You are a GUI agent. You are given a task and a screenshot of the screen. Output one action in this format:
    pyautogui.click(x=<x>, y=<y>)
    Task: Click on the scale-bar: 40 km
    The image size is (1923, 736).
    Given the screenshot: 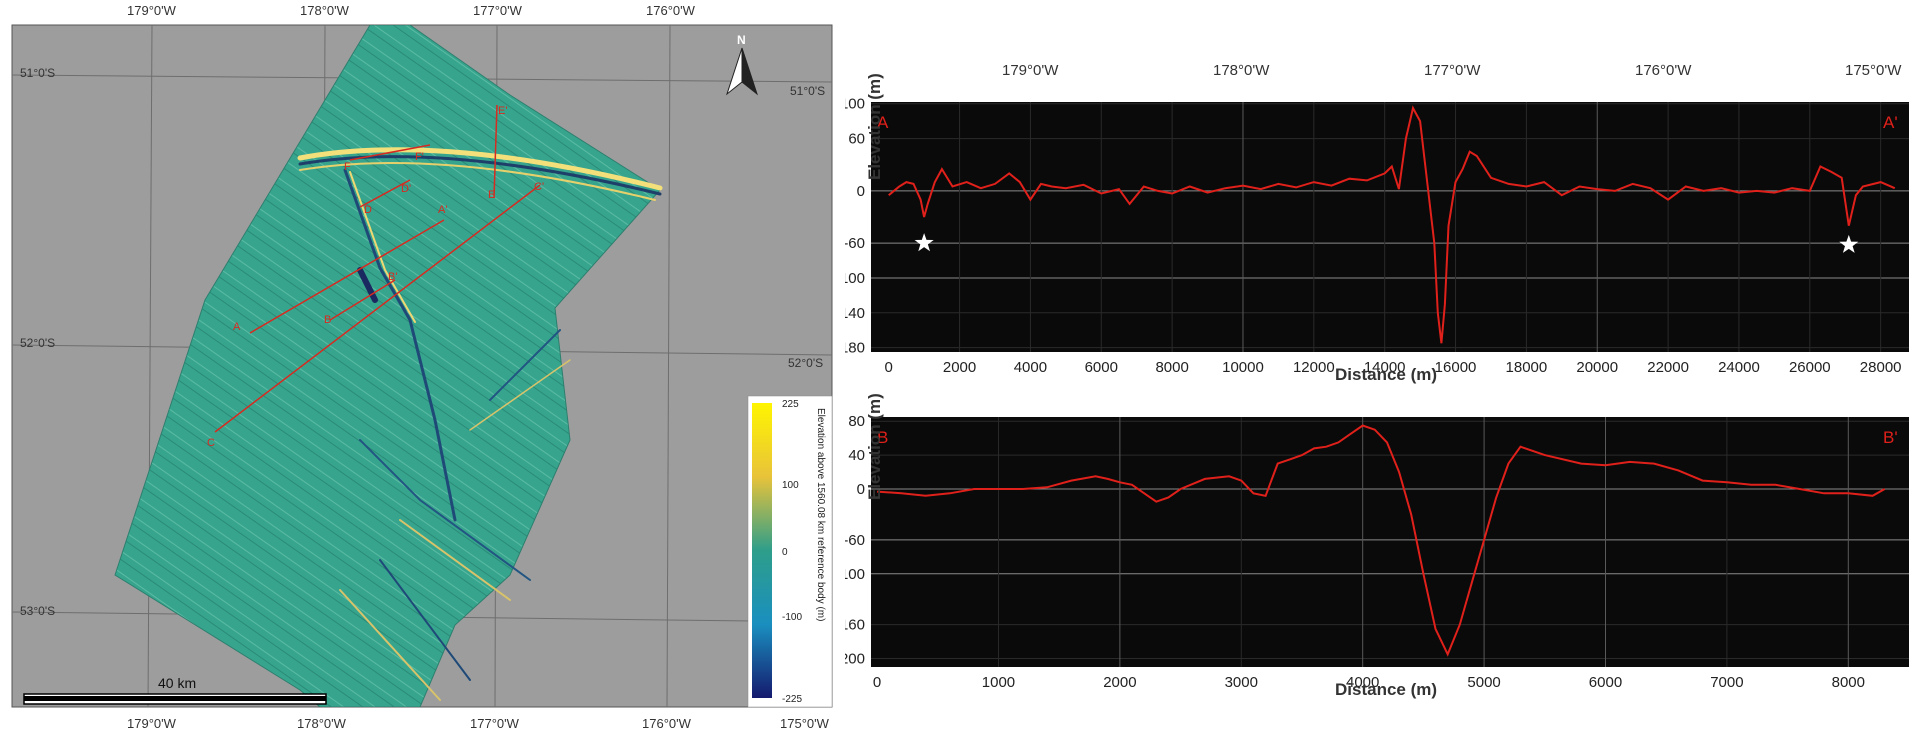 What is the action you would take?
    pyautogui.click(x=175, y=690)
    